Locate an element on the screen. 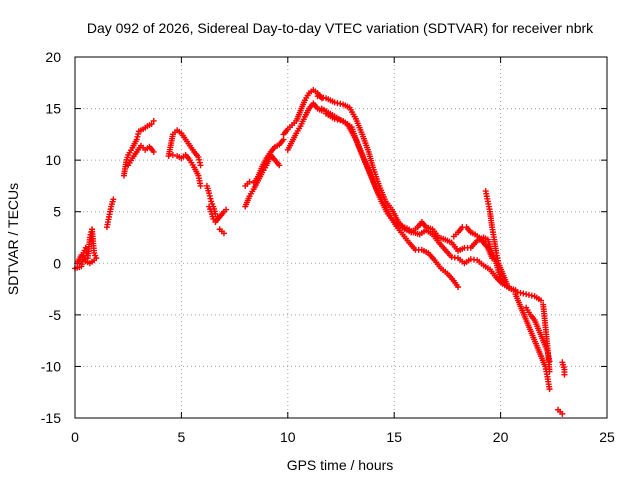 The width and height of the screenshot is (640, 480). y-tick-label: 15 is located at coordinates (53, 109).